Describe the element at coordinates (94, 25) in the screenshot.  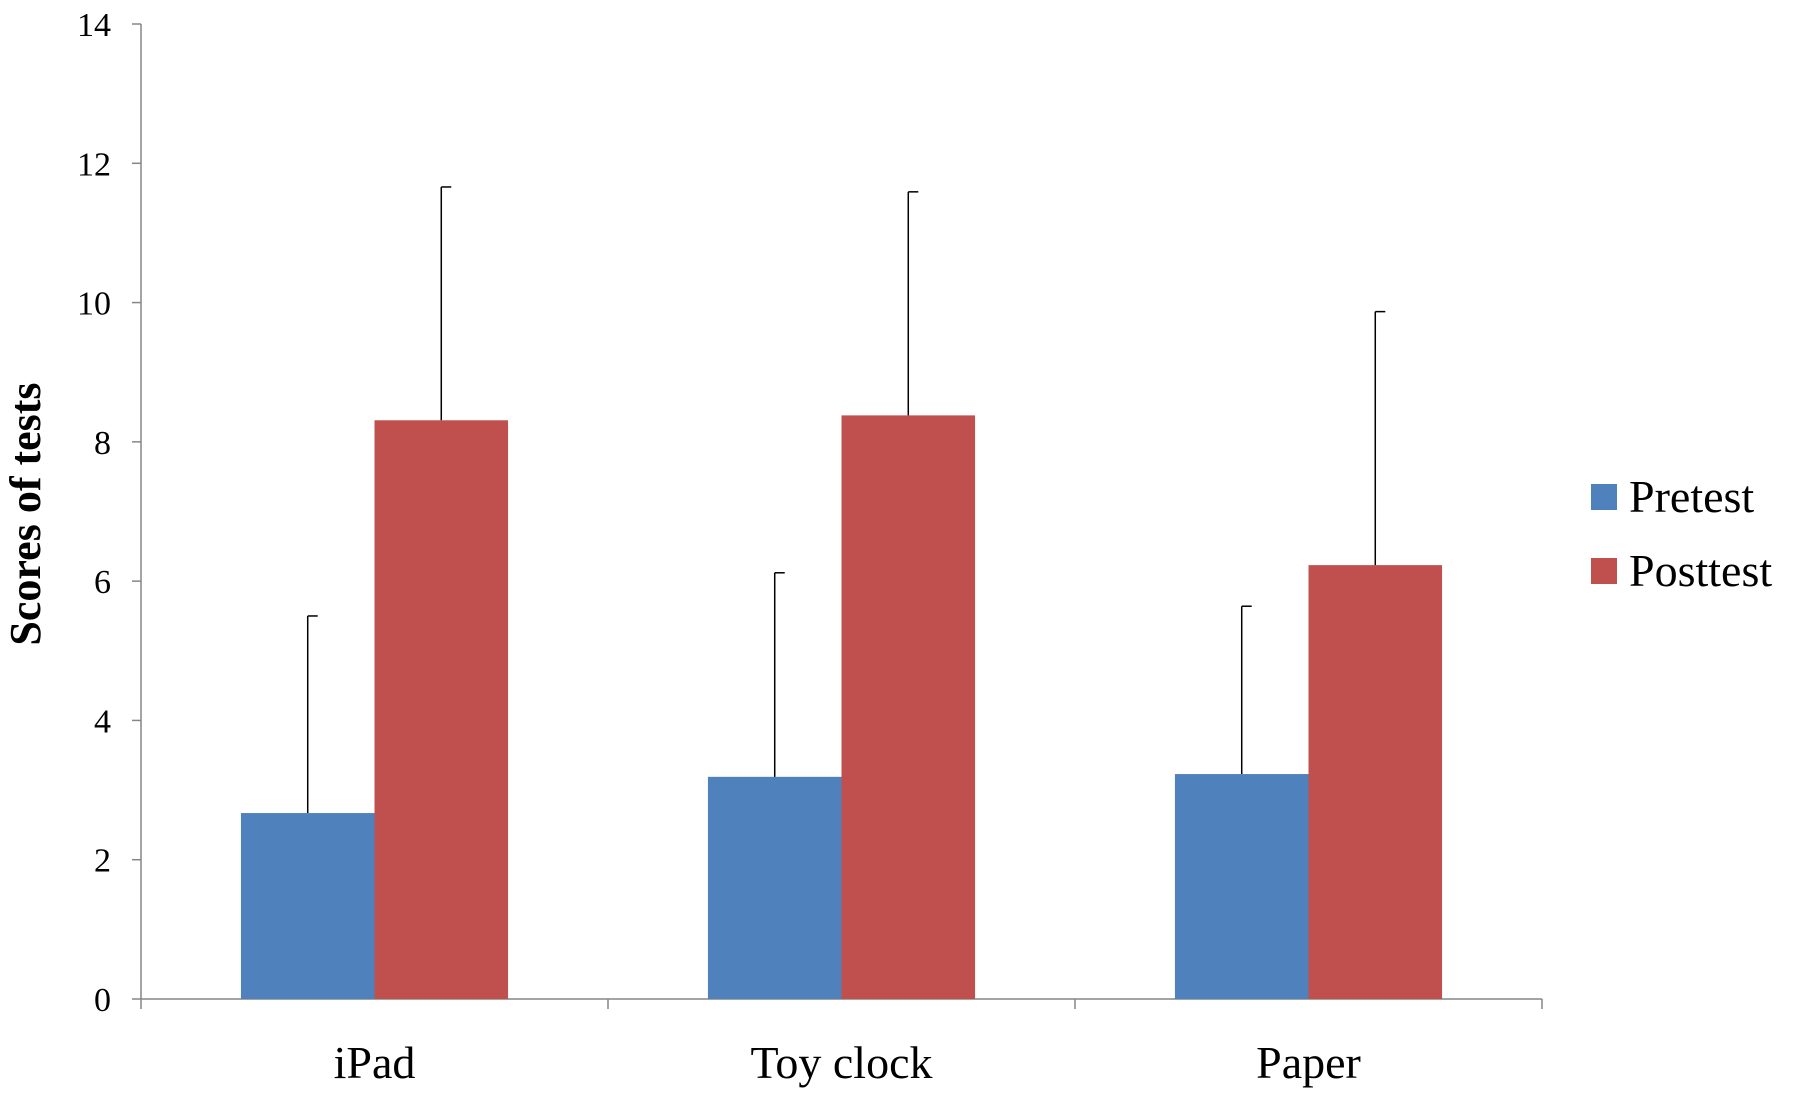
I see `y-tick-label: 14` at that location.